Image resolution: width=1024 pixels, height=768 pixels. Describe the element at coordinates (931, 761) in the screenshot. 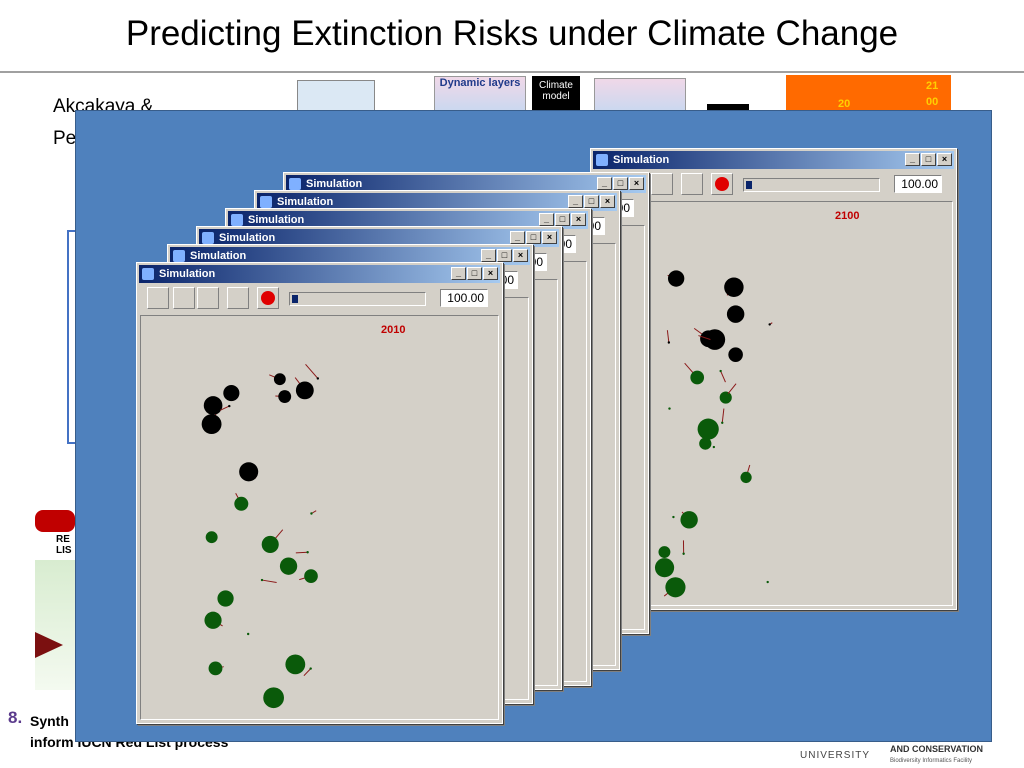

I see `facility-logo: Biodiversity Informatics Facility` at that location.